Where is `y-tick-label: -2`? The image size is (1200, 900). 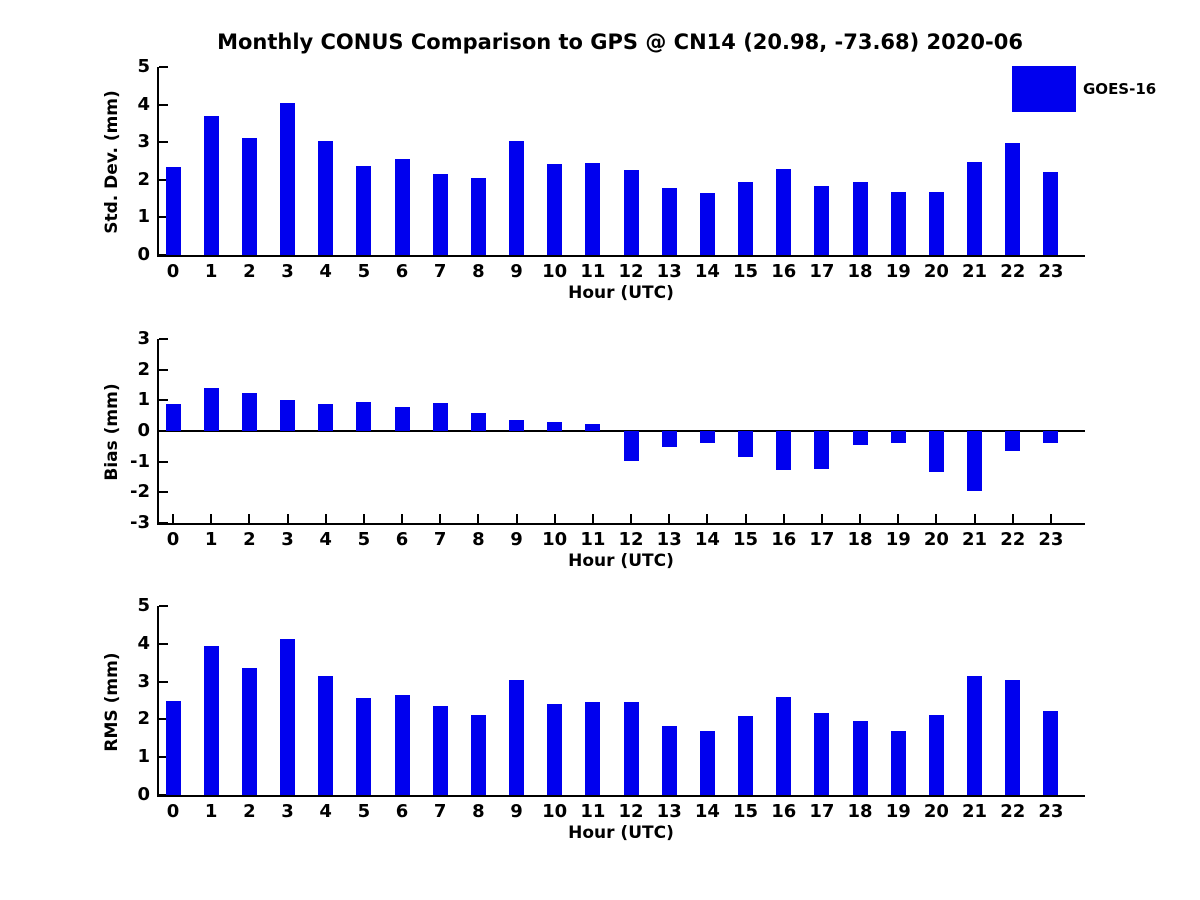 y-tick-label: -2 is located at coordinates (140, 492).